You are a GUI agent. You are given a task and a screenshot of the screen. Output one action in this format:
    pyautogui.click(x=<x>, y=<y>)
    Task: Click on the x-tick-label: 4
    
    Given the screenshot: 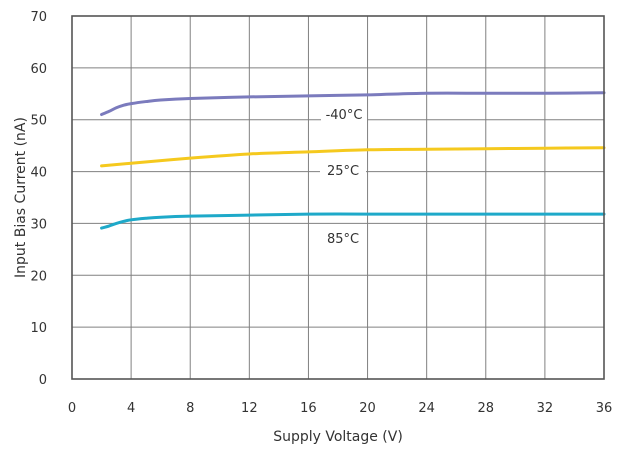 What is the action you would take?
    pyautogui.click(x=131, y=408)
    